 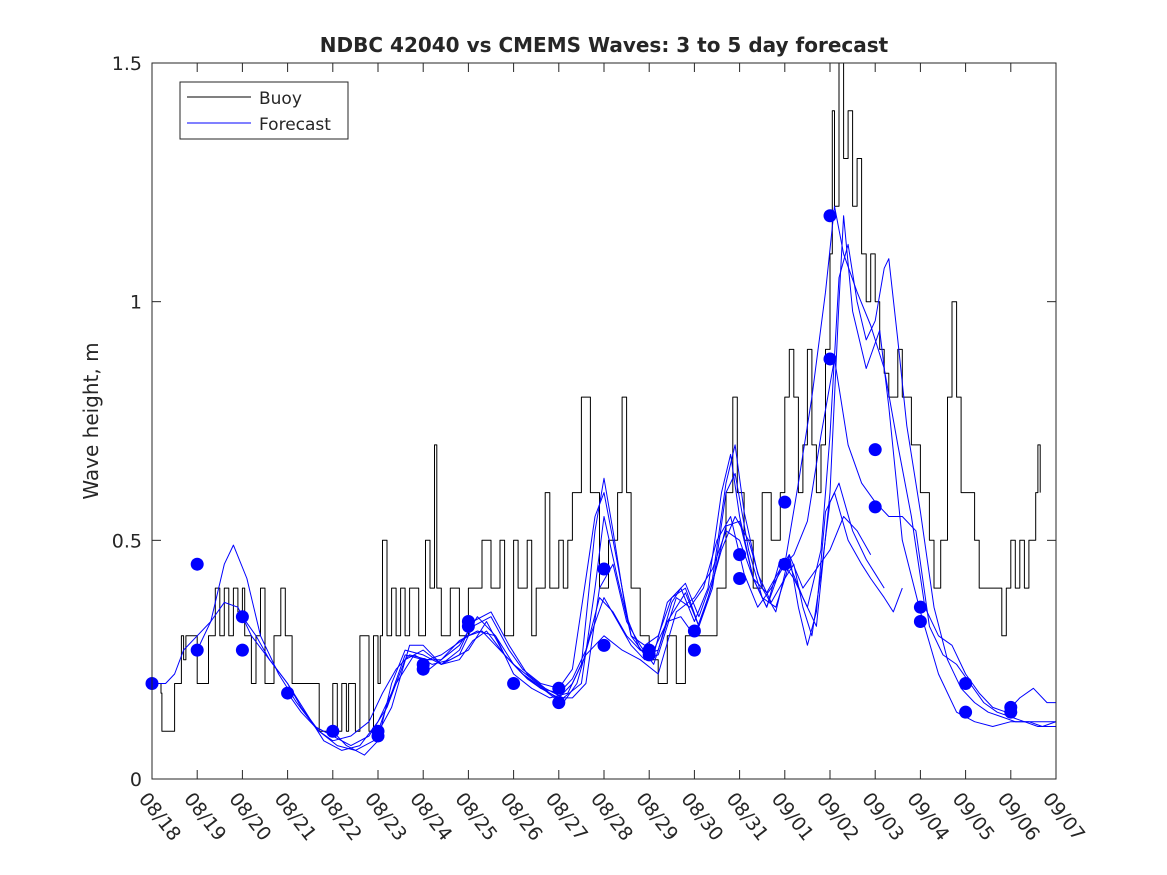 I want to click on legend-box, so click(x=264, y=110).